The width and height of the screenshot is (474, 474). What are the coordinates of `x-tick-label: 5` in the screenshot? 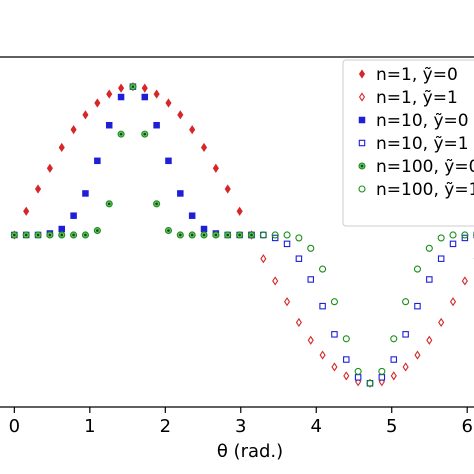 It's located at (391, 426).